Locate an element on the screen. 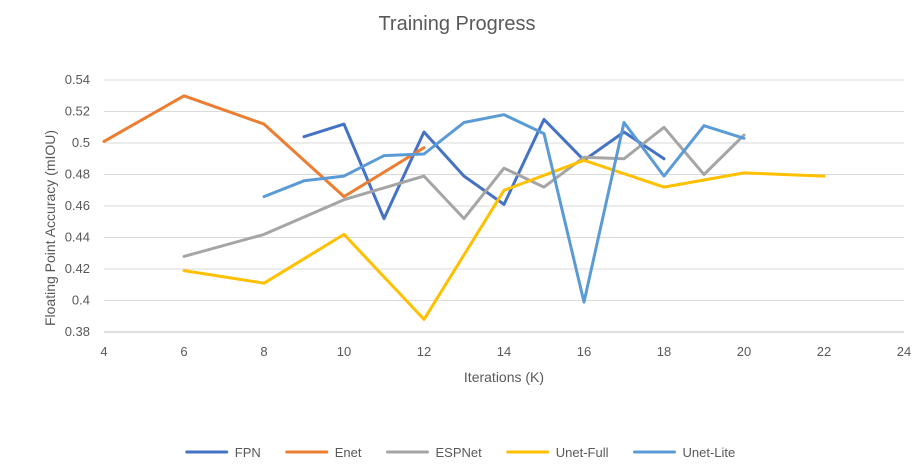 The width and height of the screenshot is (922, 465). legend-label: Enet is located at coordinates (348, 452).